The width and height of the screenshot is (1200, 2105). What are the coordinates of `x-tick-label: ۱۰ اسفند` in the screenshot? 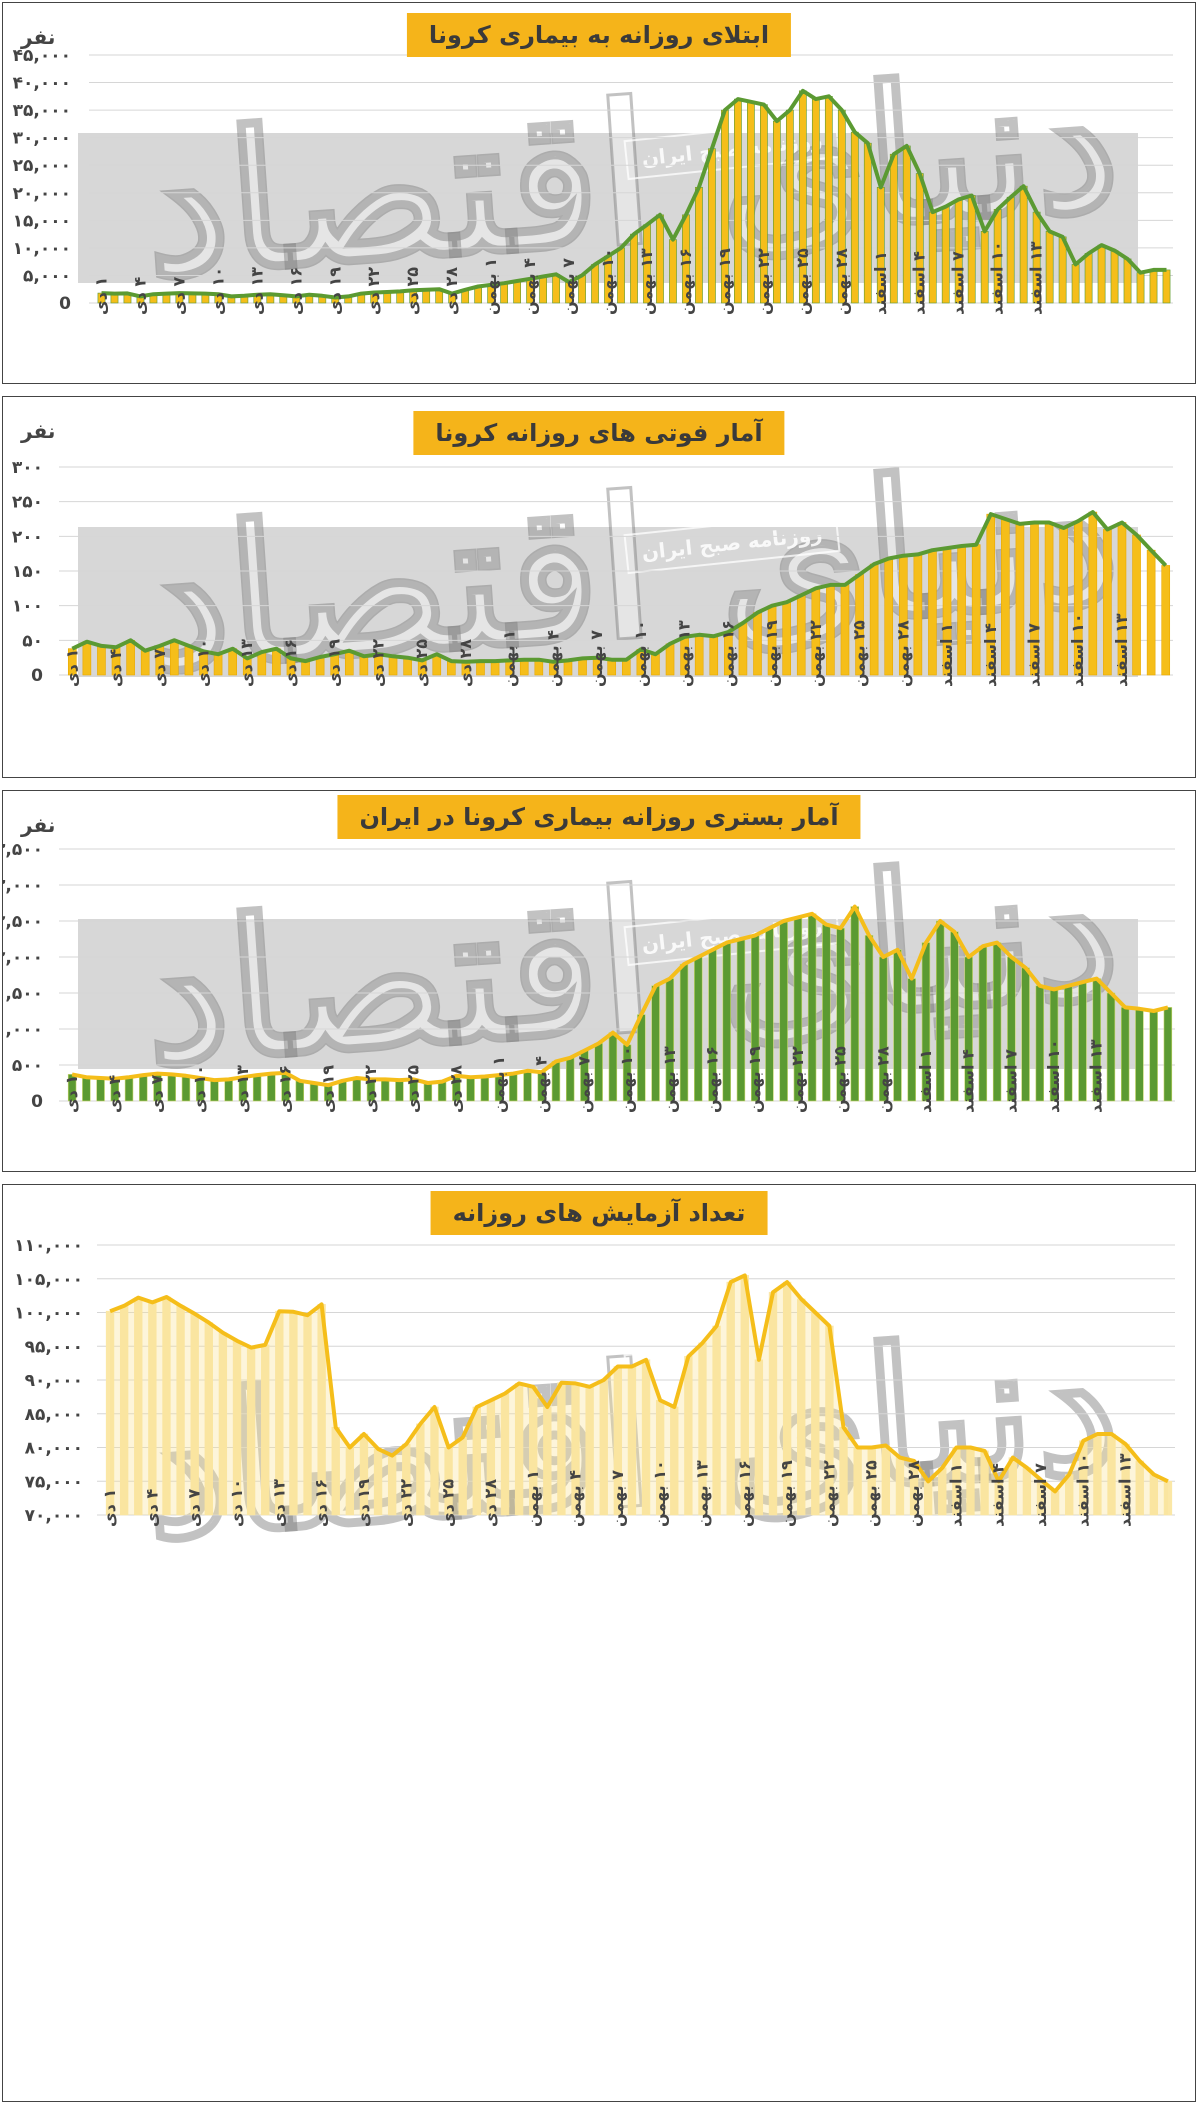 It's located at (997, 278).